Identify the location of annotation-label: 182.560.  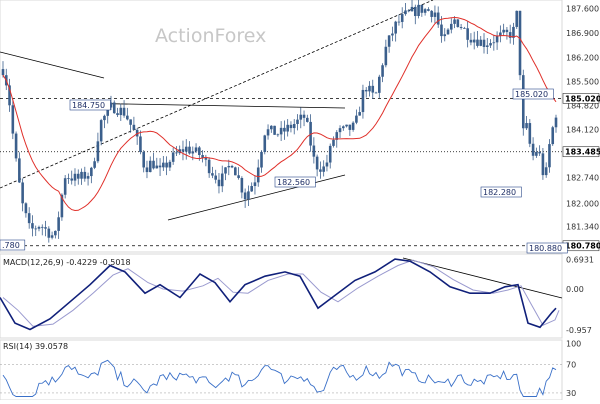
(293, 182).